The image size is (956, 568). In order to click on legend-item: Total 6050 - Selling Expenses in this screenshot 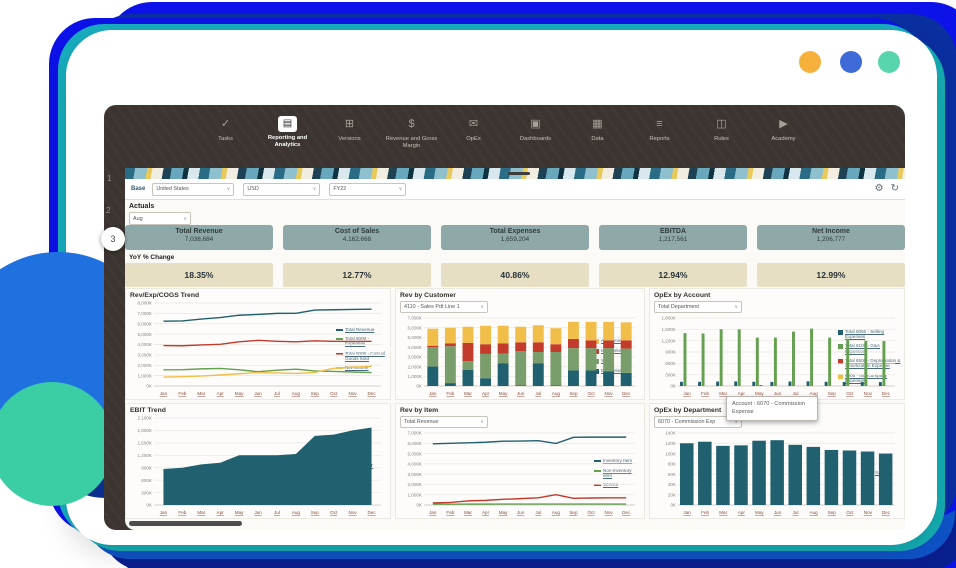, I will do `click(869, 334)`.